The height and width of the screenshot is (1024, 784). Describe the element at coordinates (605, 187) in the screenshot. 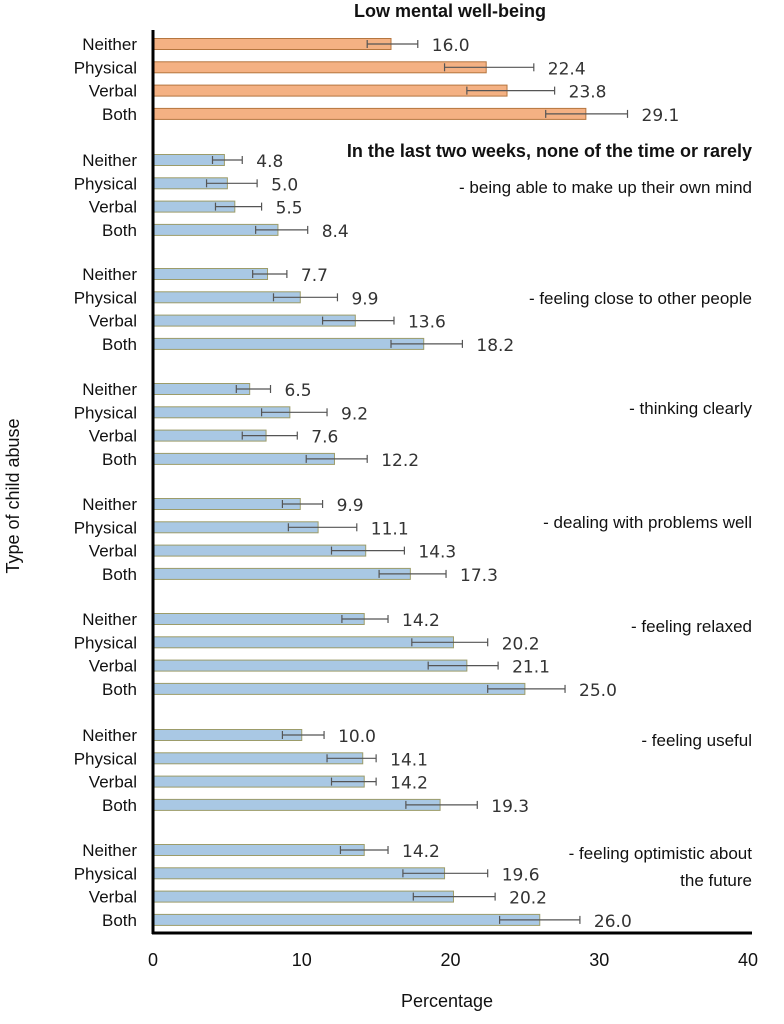

I see `group-label: - being able to make up their own mind` at that location.